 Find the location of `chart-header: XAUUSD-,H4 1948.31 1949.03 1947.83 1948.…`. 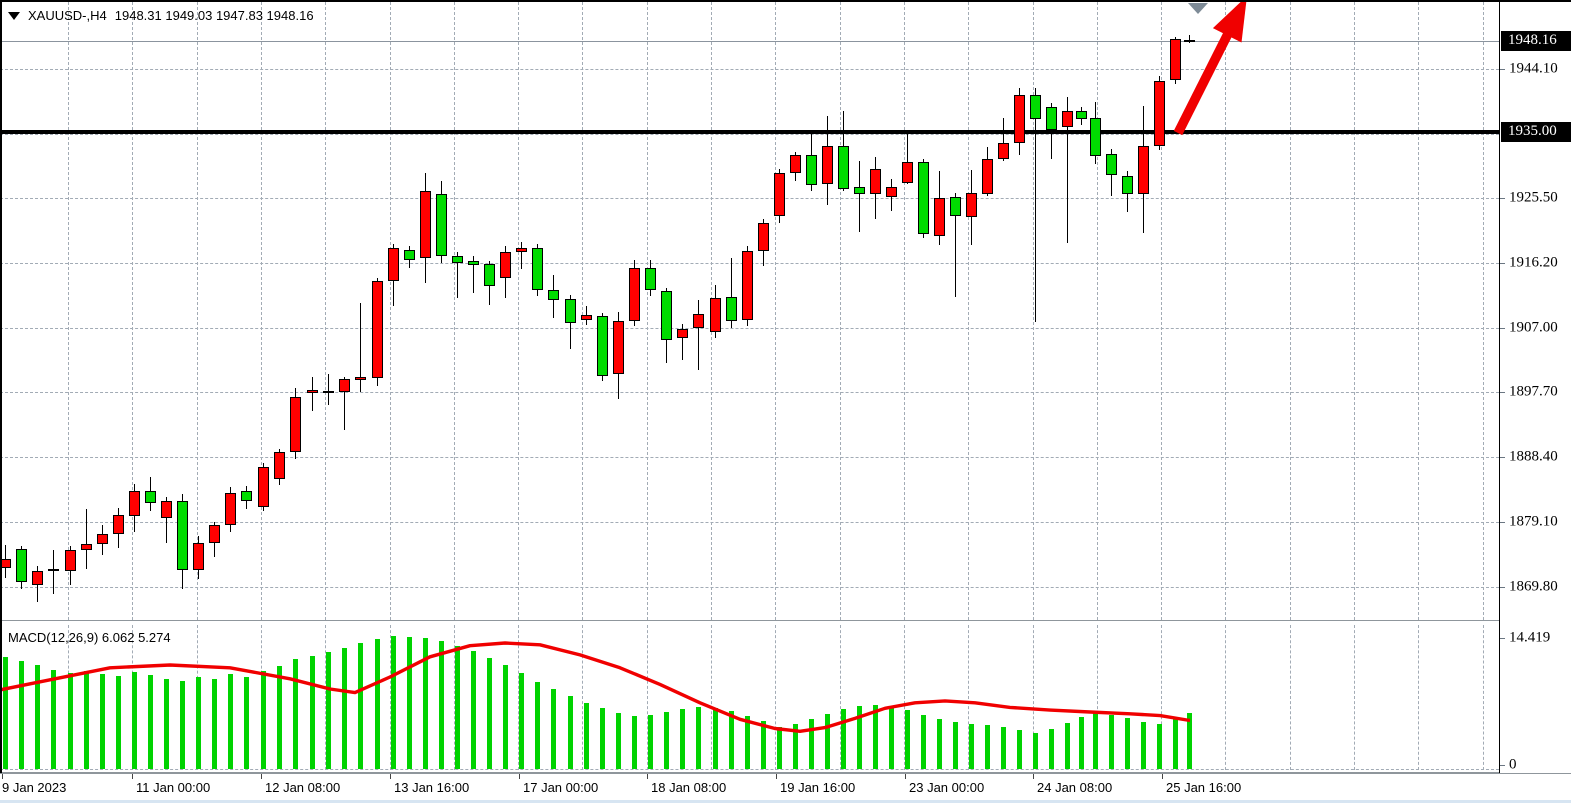

chart-header: XAUUSD-,H4 1948.31 1949.03 1947.83 1948.… is located at coordinates (161, 15).